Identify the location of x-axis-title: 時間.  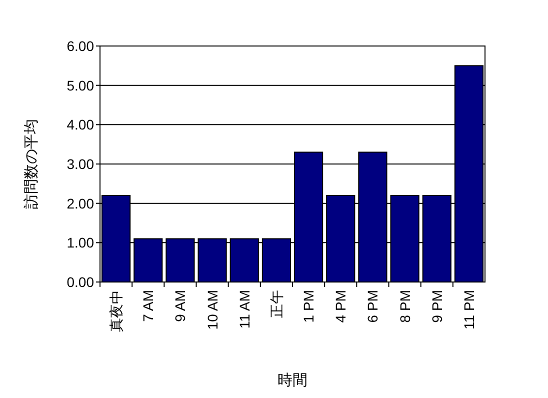
(293, 380).